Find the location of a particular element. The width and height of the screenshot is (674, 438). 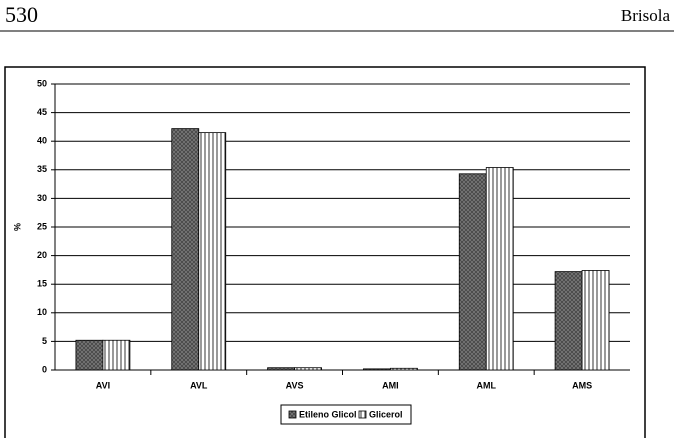

y-tick-label: 45 is located at coordinates (42, 112).